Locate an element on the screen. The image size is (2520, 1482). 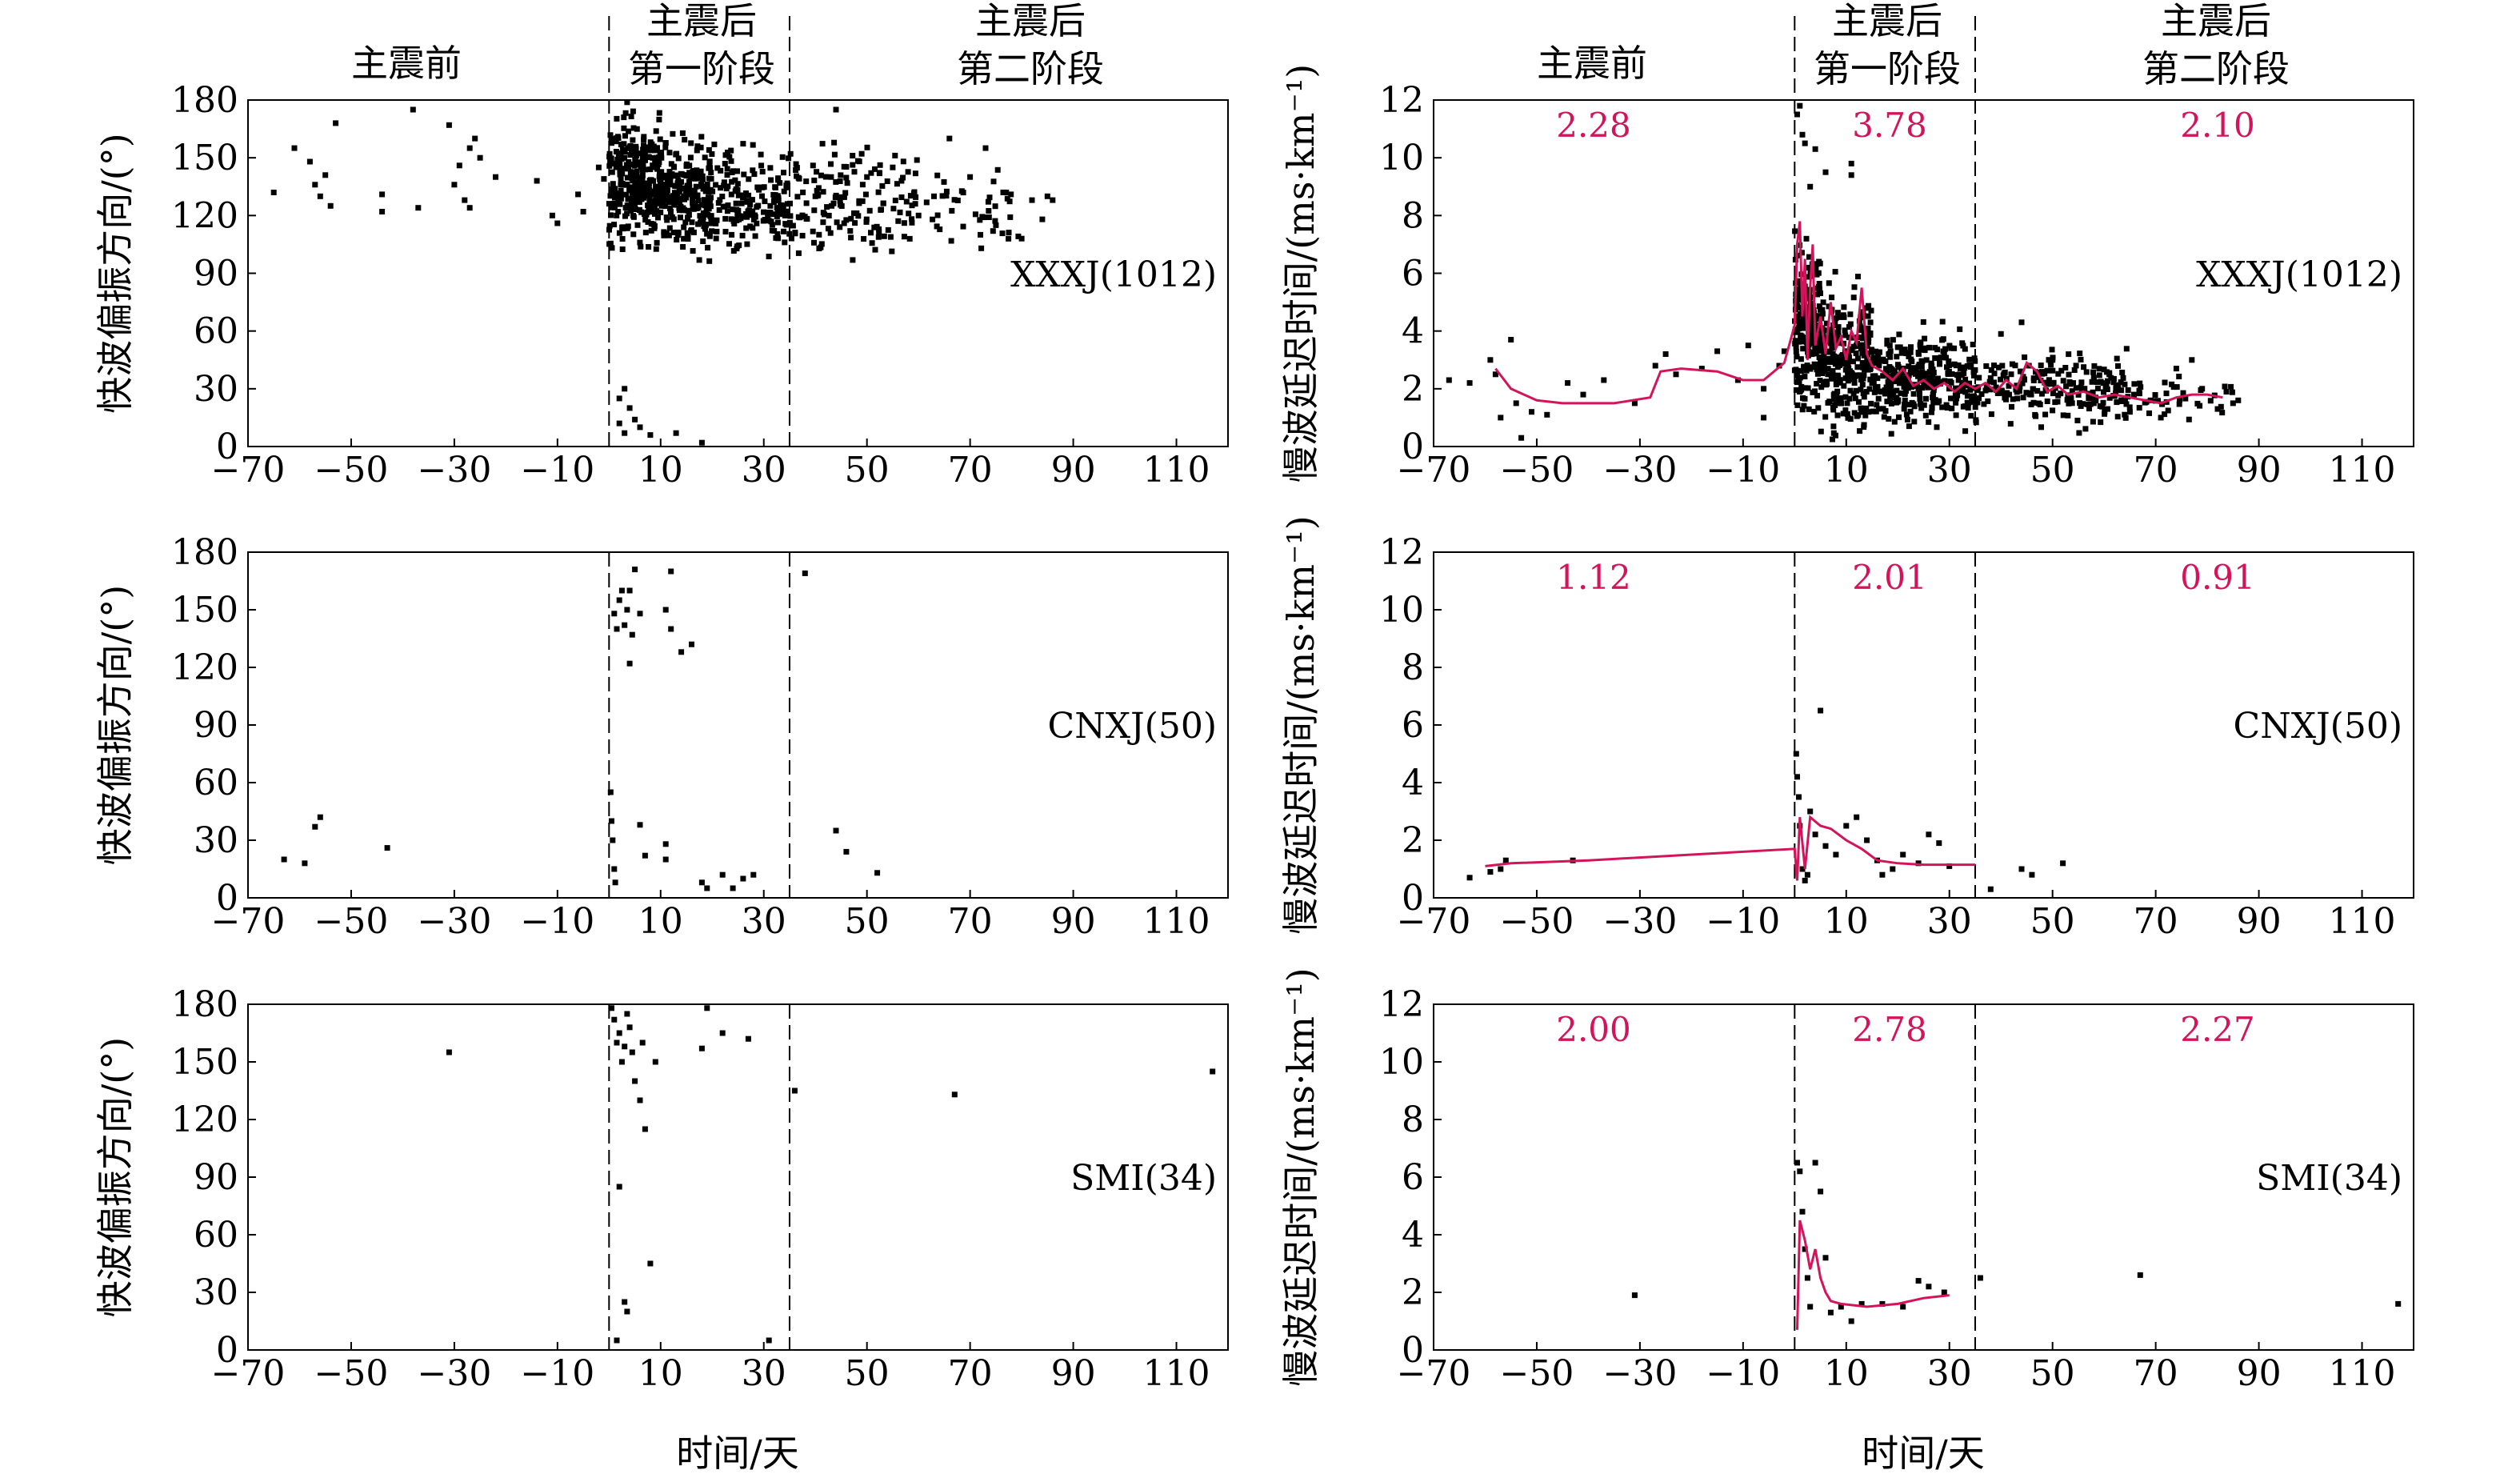
right-xlabel: 时间/天 is located at coordinates (1923, 1453).